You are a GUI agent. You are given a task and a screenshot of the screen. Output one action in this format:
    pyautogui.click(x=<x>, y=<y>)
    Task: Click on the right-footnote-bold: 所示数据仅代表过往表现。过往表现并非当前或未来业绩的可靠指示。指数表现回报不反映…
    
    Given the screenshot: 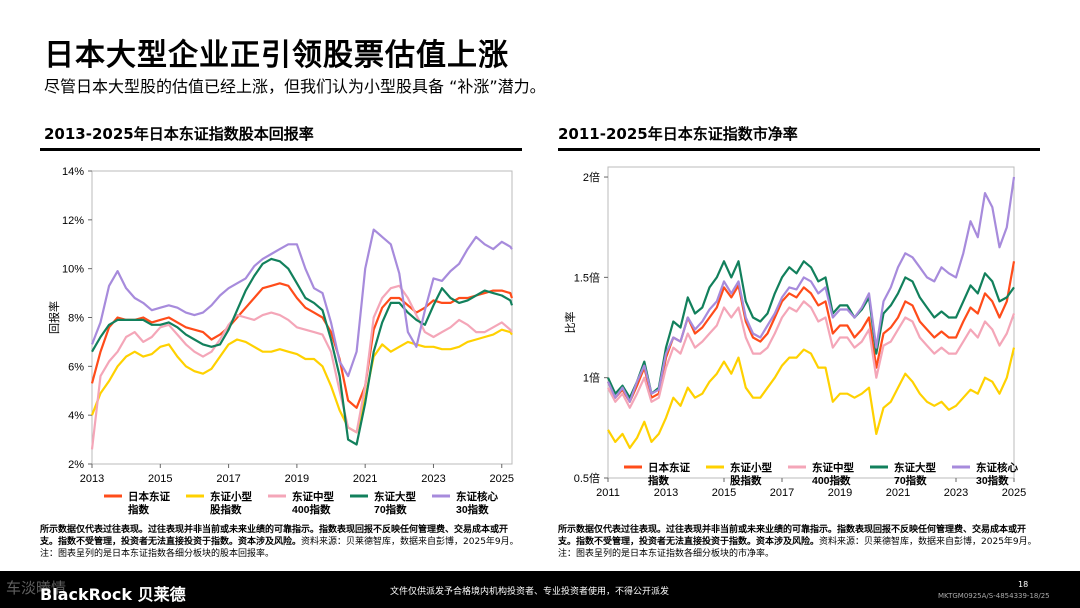 What is the action you would take?
    pyautogui.click(x=792, y=536)
    